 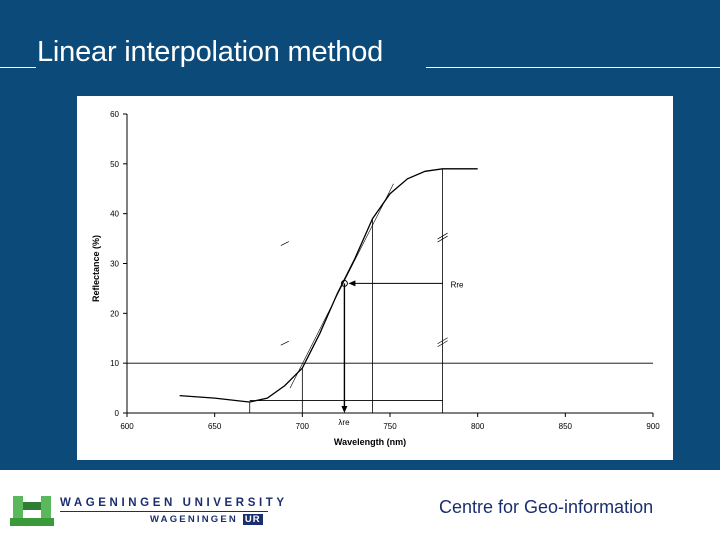 I want to click on y-tick-label: 20, so click(x=114, y=313).